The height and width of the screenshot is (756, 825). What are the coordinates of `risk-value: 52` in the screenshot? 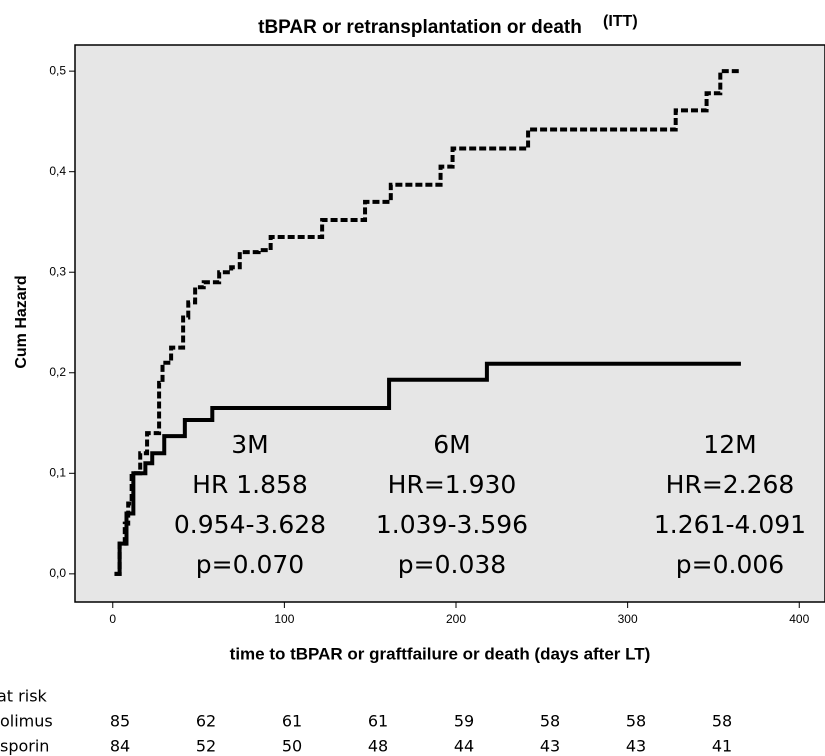 It's located at (206, 746).